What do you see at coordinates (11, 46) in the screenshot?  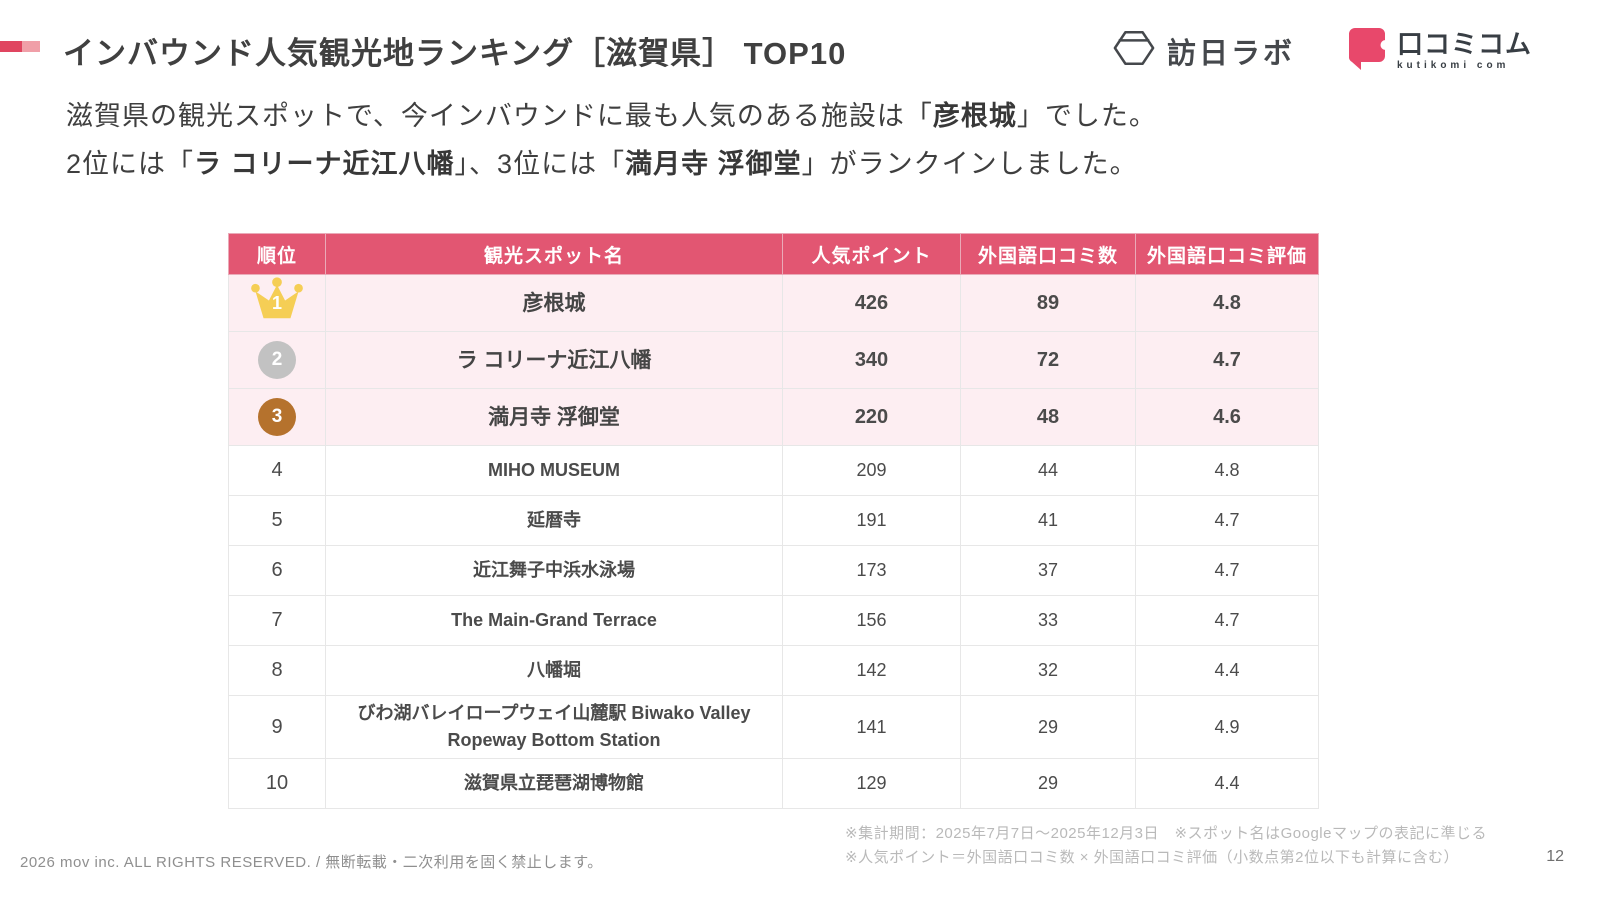 I see `accent-dash-dark` at bounding box center [11, 46].